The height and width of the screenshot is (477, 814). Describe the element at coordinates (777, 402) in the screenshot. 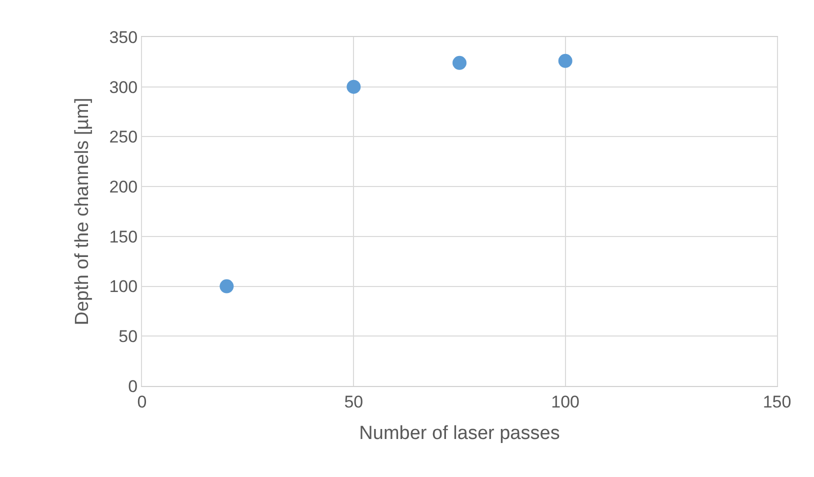

I see `x-tick-label: 150` at that location.